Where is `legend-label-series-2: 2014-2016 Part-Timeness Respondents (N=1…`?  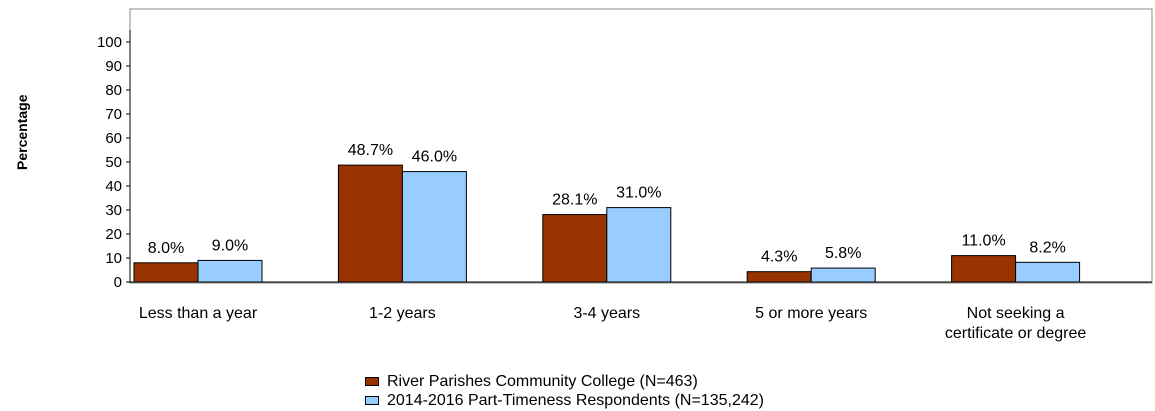 legend-label-series-2: 2014-2016 Part-Timeness Respondents (N=1… is located at coordinates (575, 400).